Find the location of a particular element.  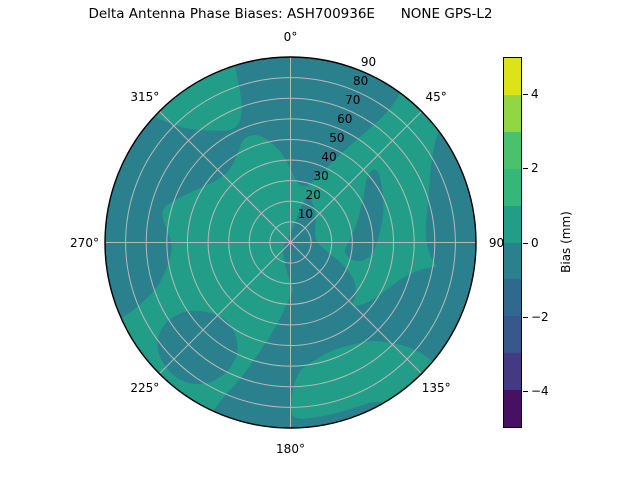

colorbar-tick-label-4: 4 is located at coordinates (535, 94).